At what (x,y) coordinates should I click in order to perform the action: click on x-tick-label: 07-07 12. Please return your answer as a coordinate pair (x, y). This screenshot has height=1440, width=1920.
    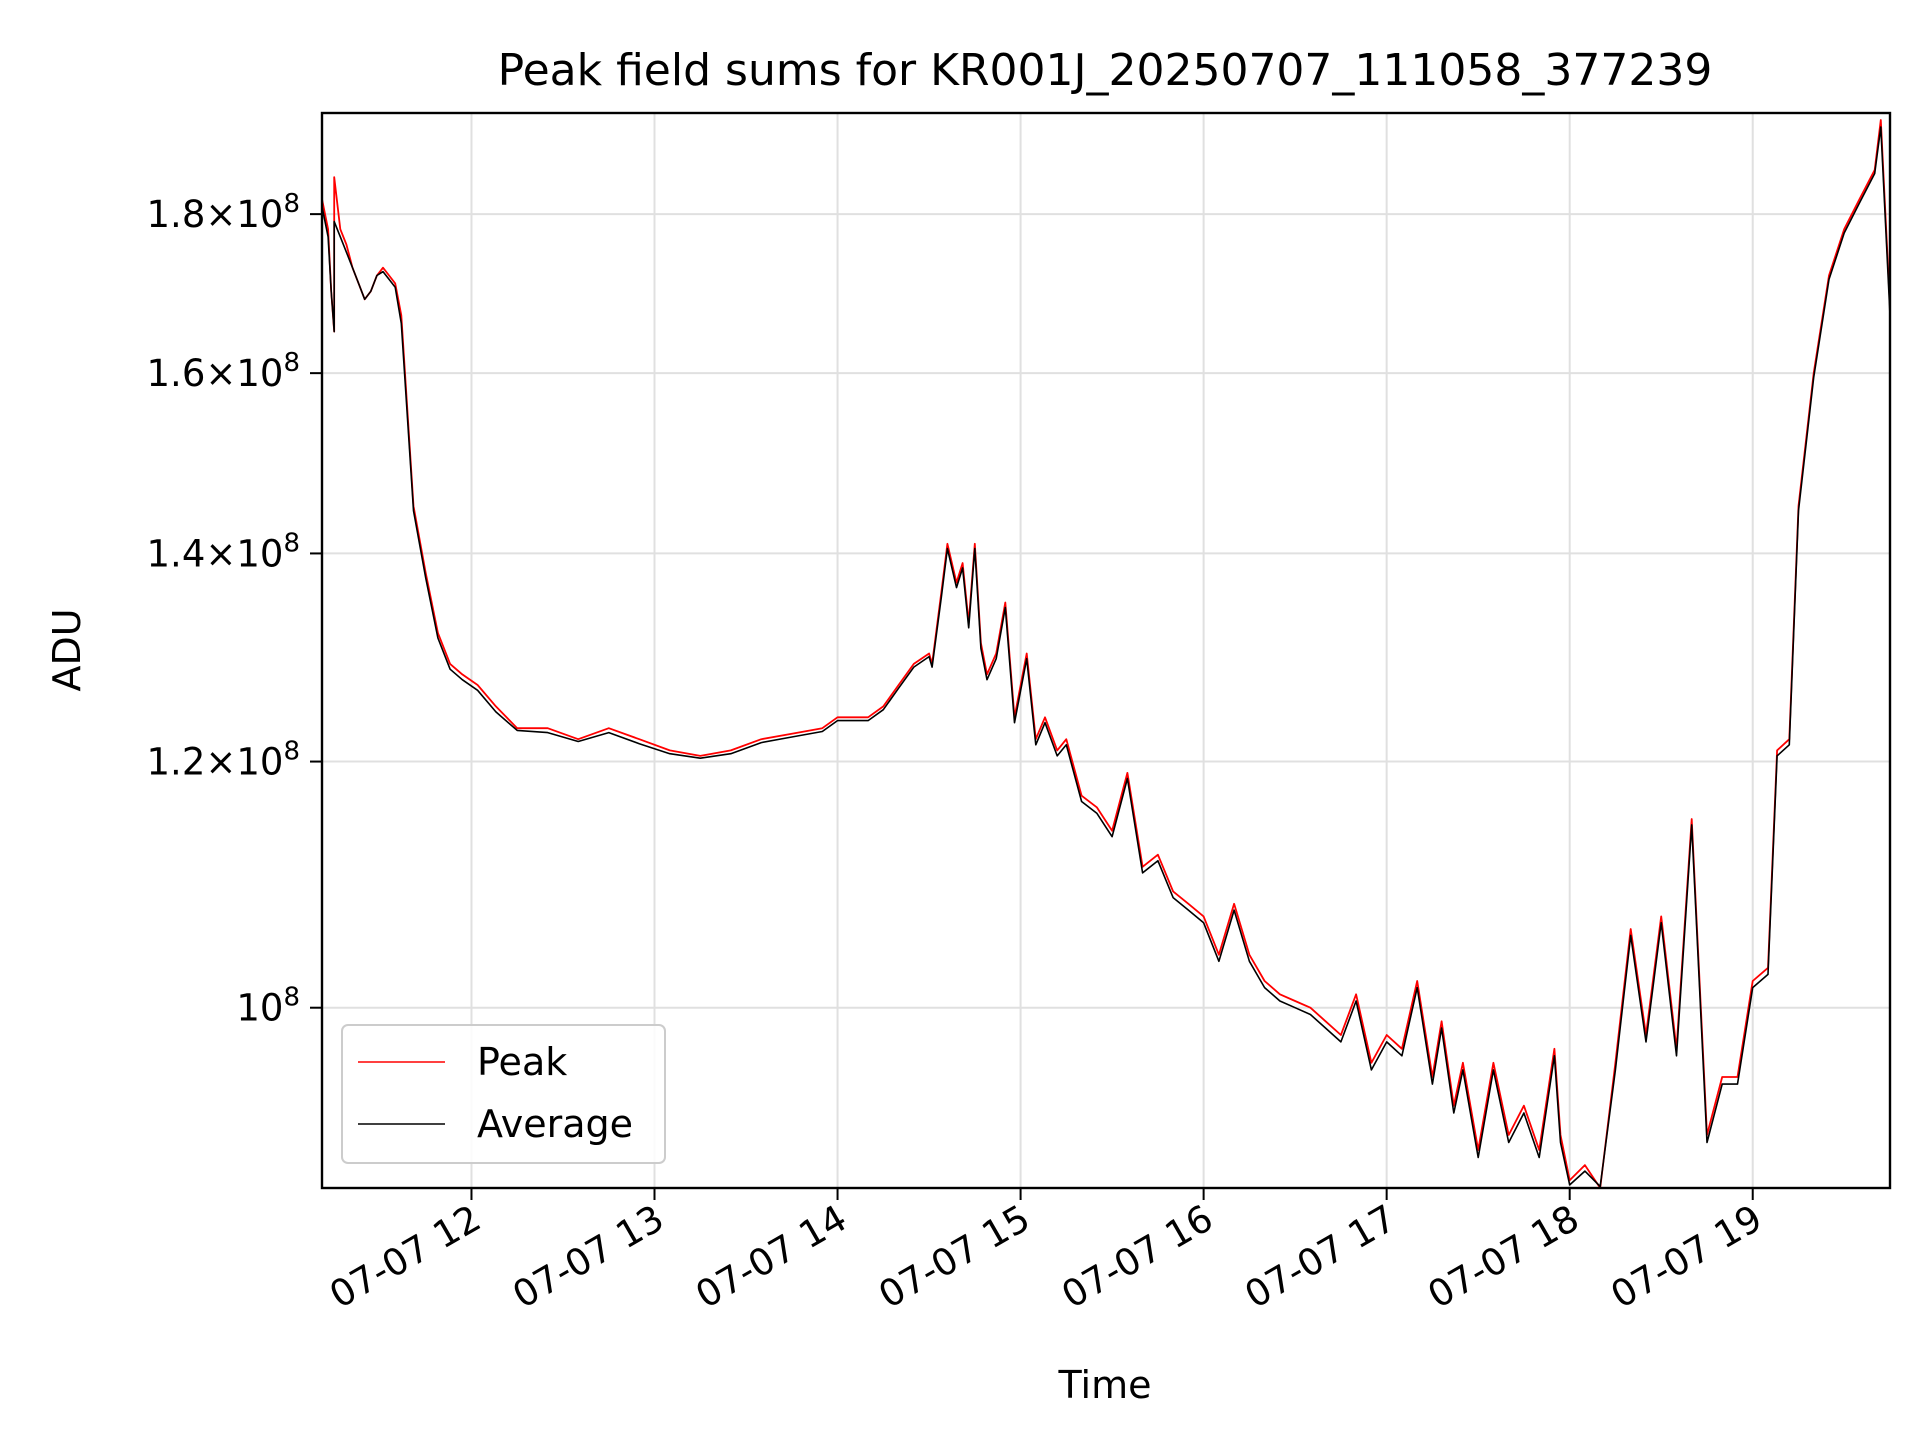
    Looking at the image, I should click on (405, 1257).